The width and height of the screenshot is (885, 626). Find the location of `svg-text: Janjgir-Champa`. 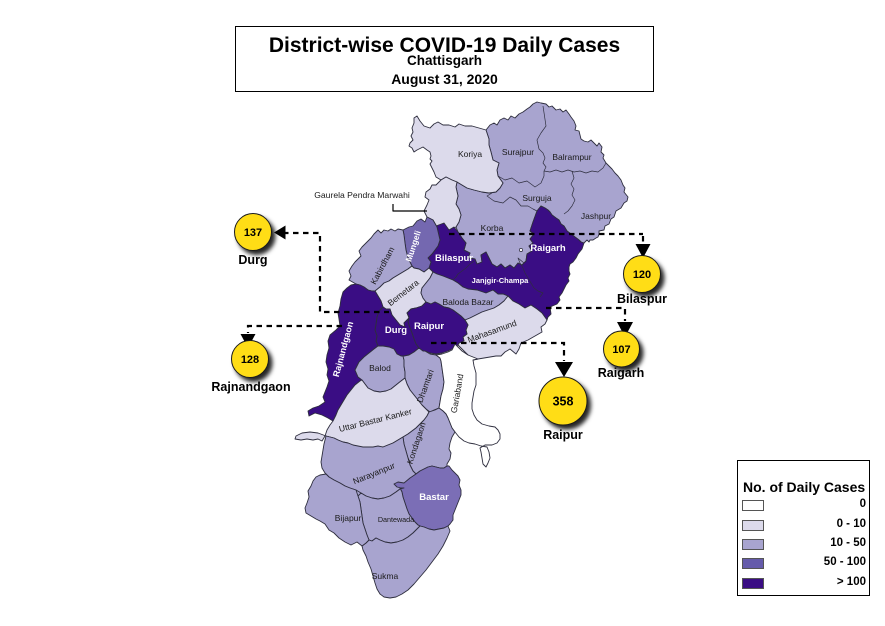

svg-text: Janjgir-Champa is located at coordinates (501, 280).